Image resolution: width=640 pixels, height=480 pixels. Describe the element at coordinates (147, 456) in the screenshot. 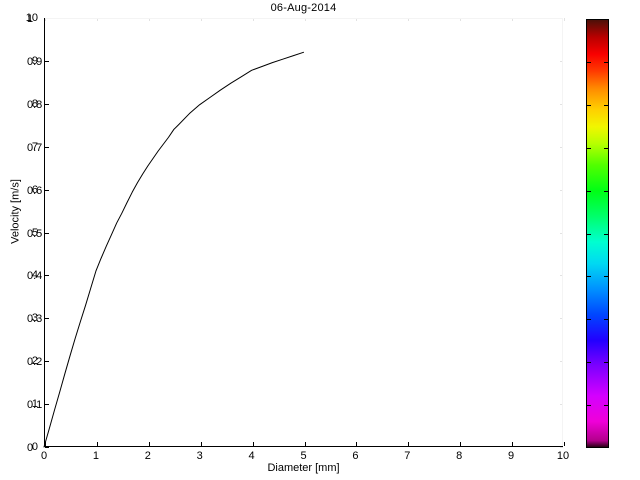

I see `x-tick-label-2: 2` at that location.